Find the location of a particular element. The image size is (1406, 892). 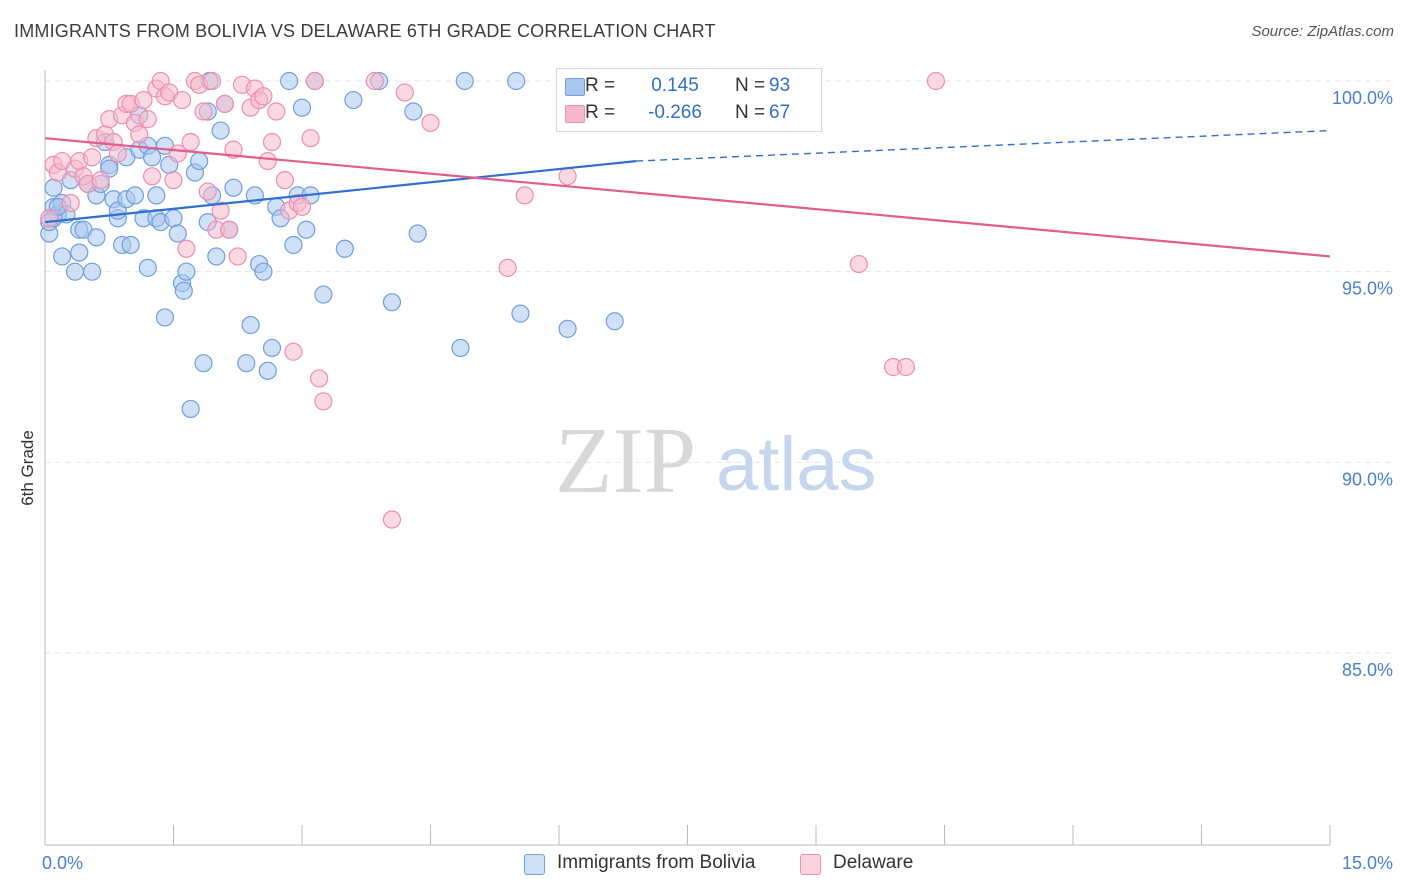

delaware-trend-line is located at coordinates (687, 197).